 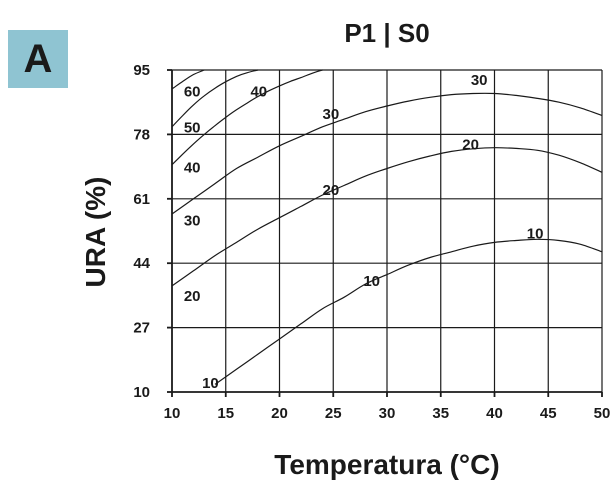 What do you see at coordinates (602, 413) in the screenshot?
I see `x-tick-label-50: 50` at bounding box center [602, 413].